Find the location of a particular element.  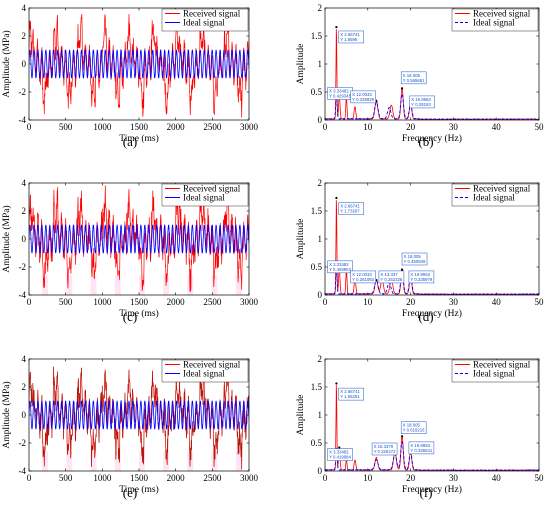

x-tick-label: 3000 is located at coordinates (249, 127).